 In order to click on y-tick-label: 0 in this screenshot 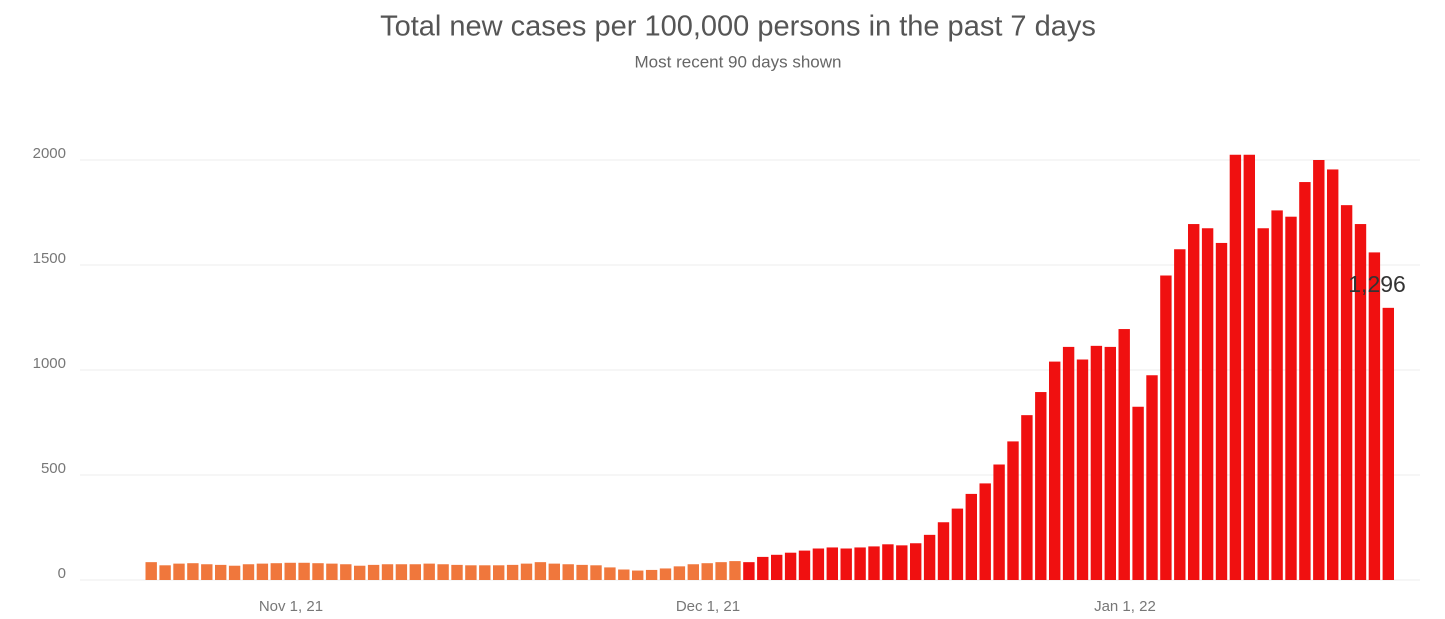, I will do `click(62, 573)`.